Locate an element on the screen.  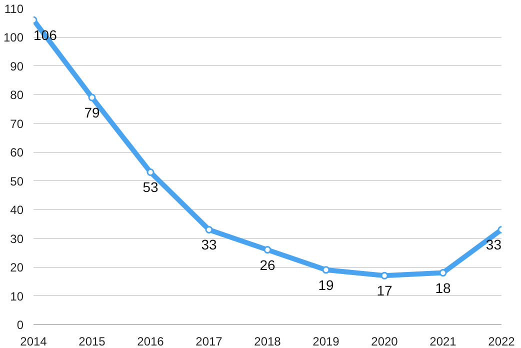
x-tick-label: 2020 is located at coordinates (384, 341).